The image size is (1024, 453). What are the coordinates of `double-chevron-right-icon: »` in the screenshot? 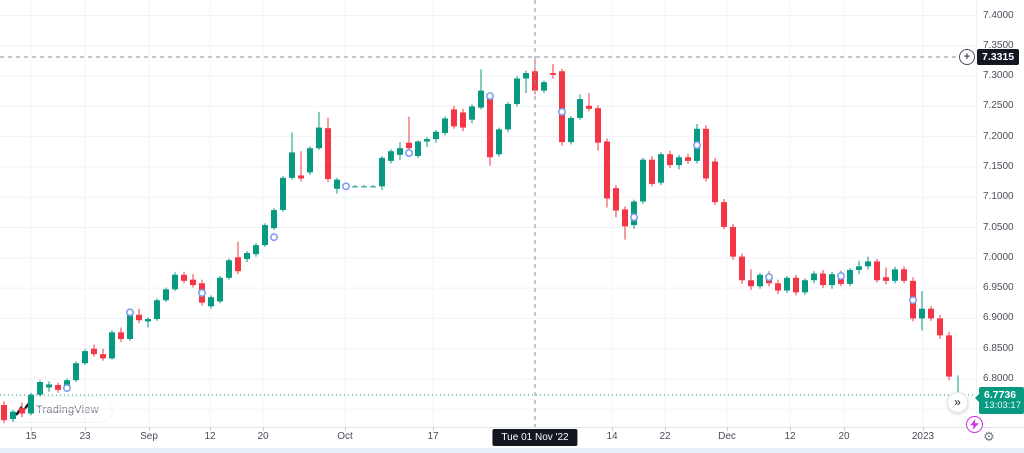 It's located at (957, 402).